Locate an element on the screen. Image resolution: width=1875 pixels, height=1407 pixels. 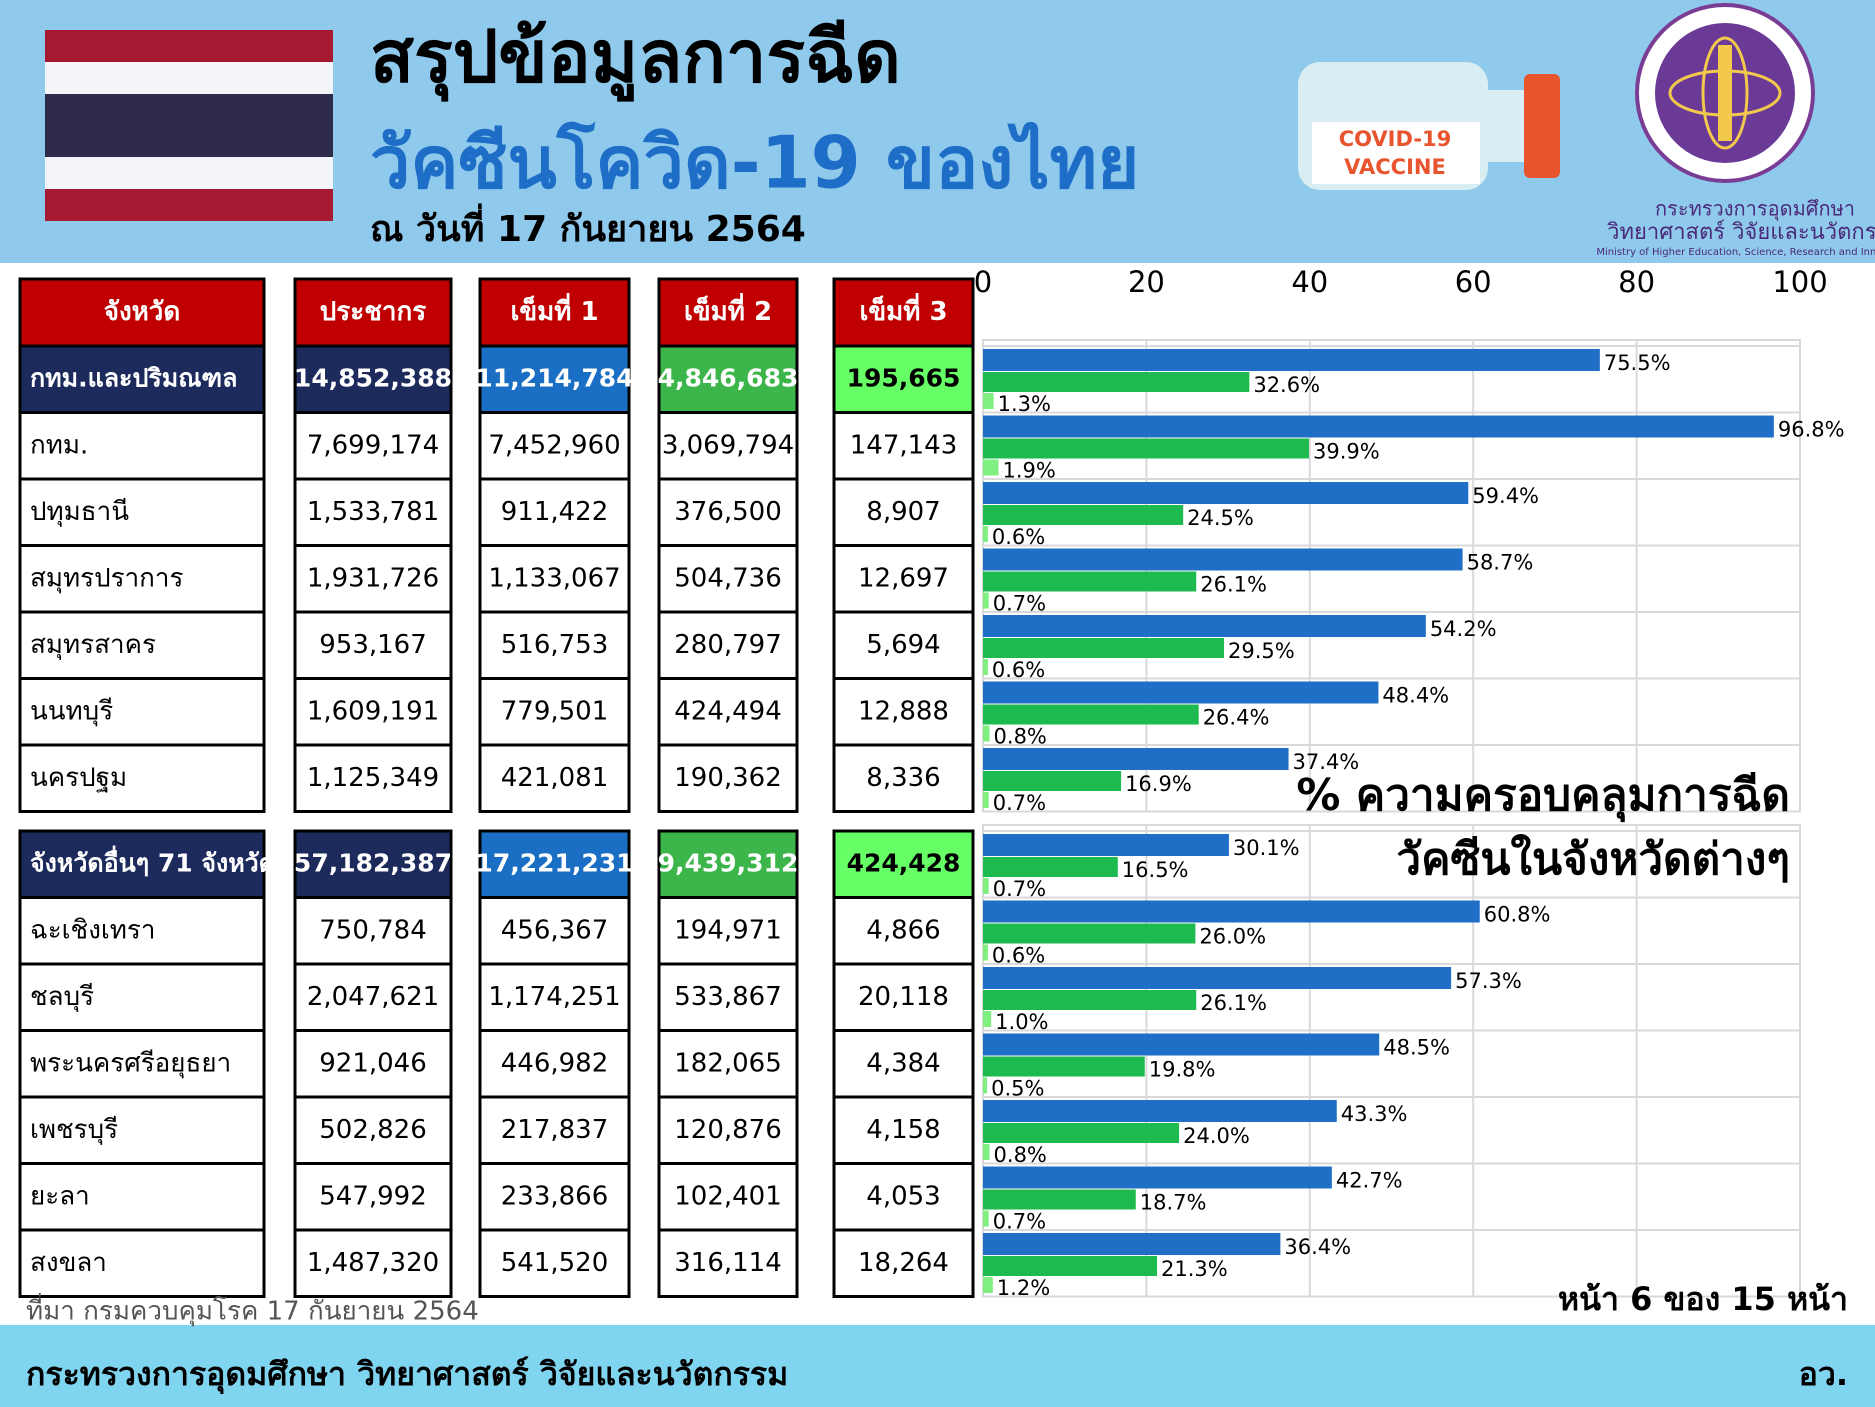
page-number: หน้า 6 ของ 15 หน้า is located at coordinates (1703, 1299).